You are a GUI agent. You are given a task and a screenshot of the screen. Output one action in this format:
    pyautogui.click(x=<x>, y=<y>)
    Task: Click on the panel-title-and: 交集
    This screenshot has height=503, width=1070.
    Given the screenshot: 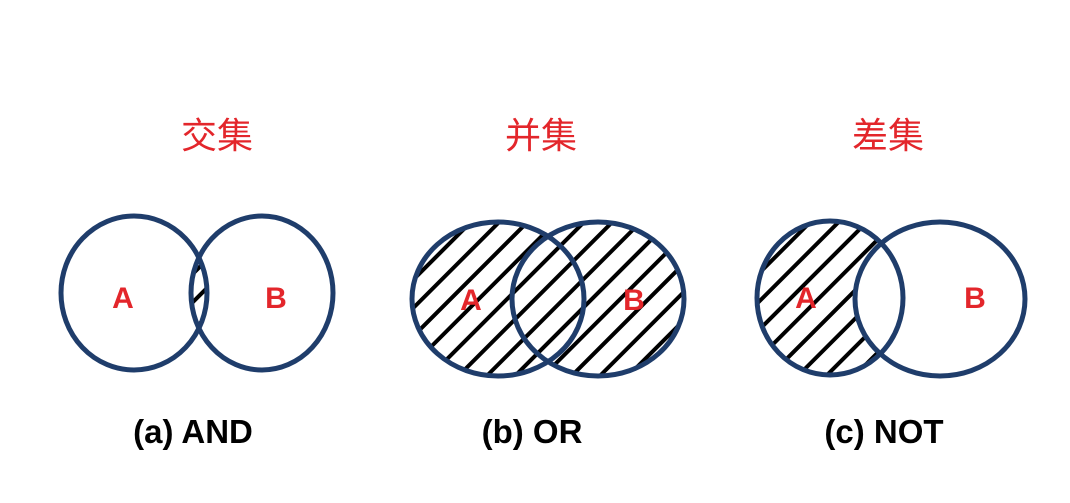 What is the action you would take?
    pyautogui.click(x=216, y=136)
    